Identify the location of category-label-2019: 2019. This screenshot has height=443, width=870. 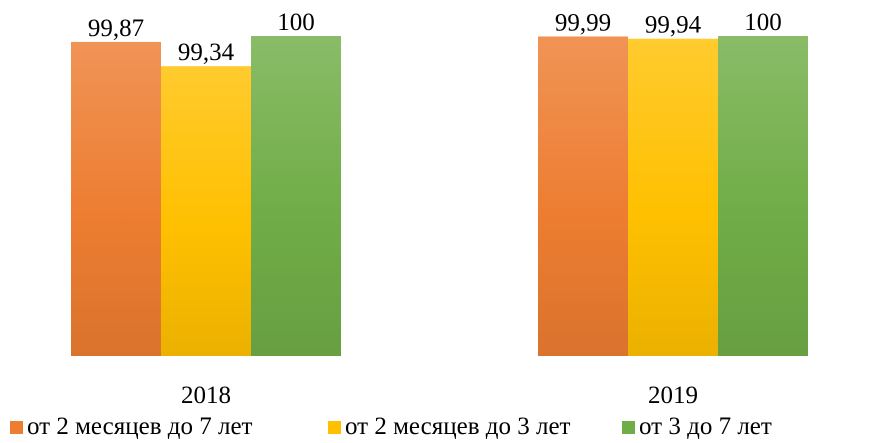
(673, 395).